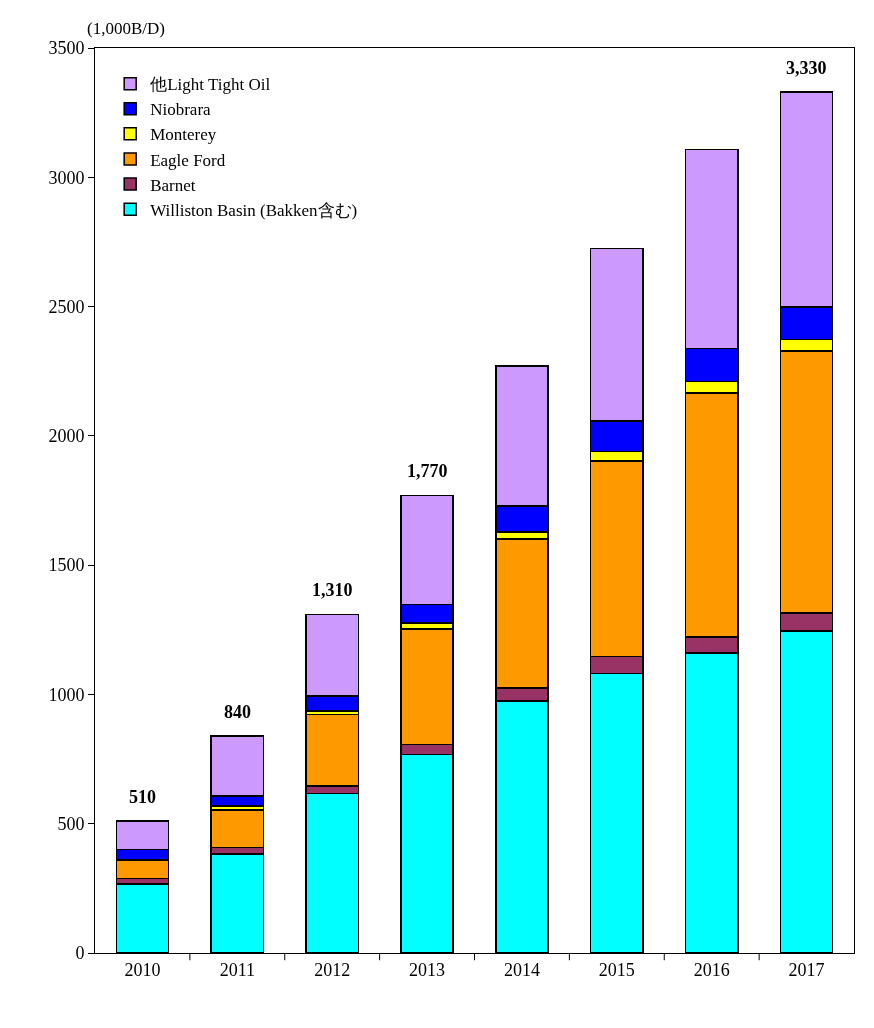 The width and height of the screenshot is (874, 1028). What do you see at coordinates (237, 712) in the screenshot?
I see `total-label: 840` at bounding box center [237, 712].